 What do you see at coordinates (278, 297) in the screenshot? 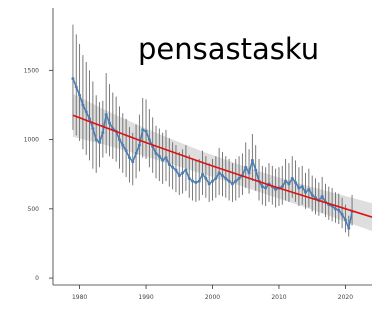
I see `x-tick-label: 2010` at bounding box center [278, 297].